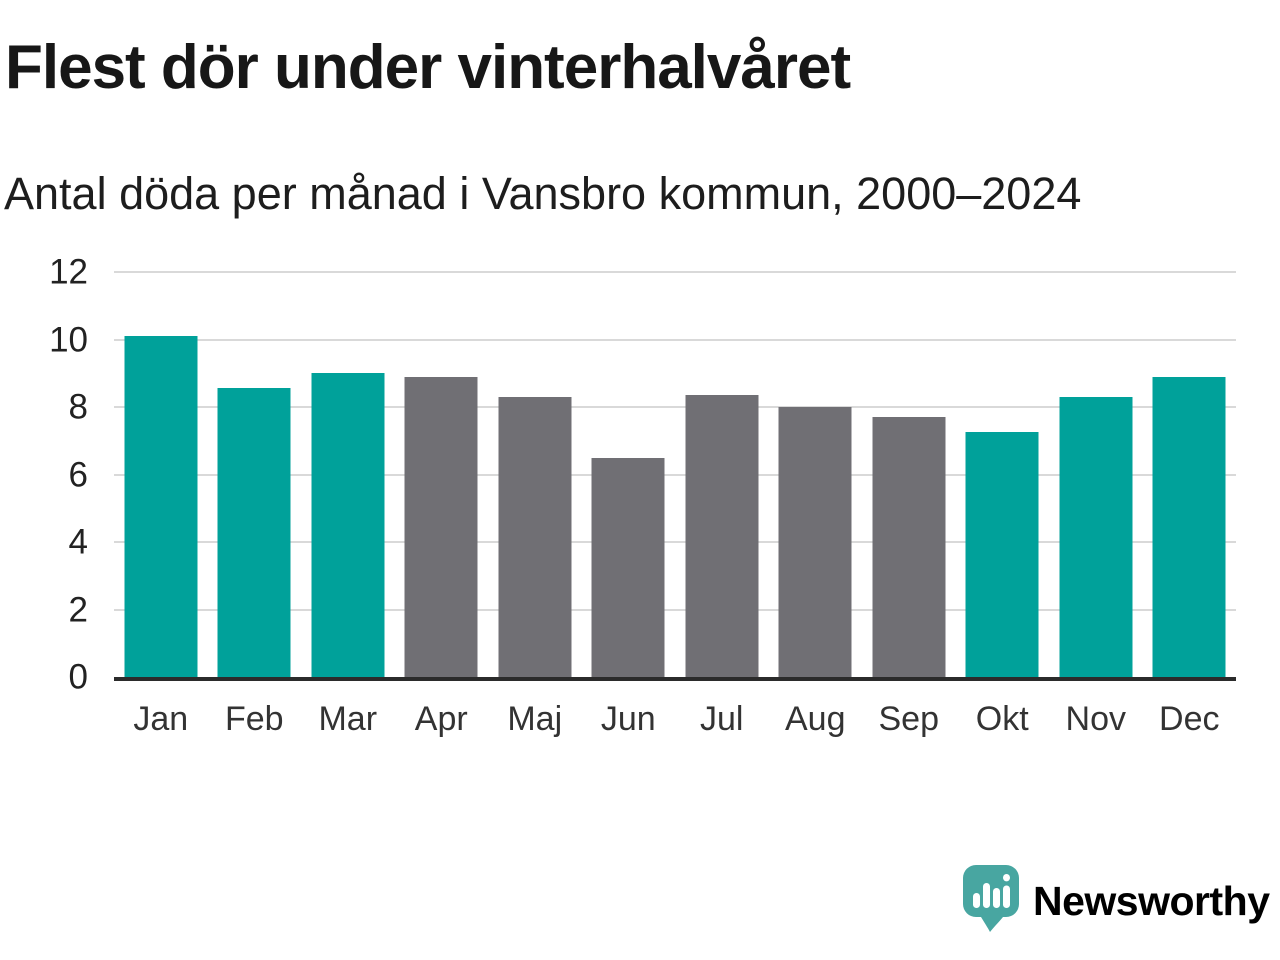 The width and height of the screenshot is (1280, 960). Describe the element at coordinates (68, 339) in the screenshot. I see `y-axis-label: 10` at that location.